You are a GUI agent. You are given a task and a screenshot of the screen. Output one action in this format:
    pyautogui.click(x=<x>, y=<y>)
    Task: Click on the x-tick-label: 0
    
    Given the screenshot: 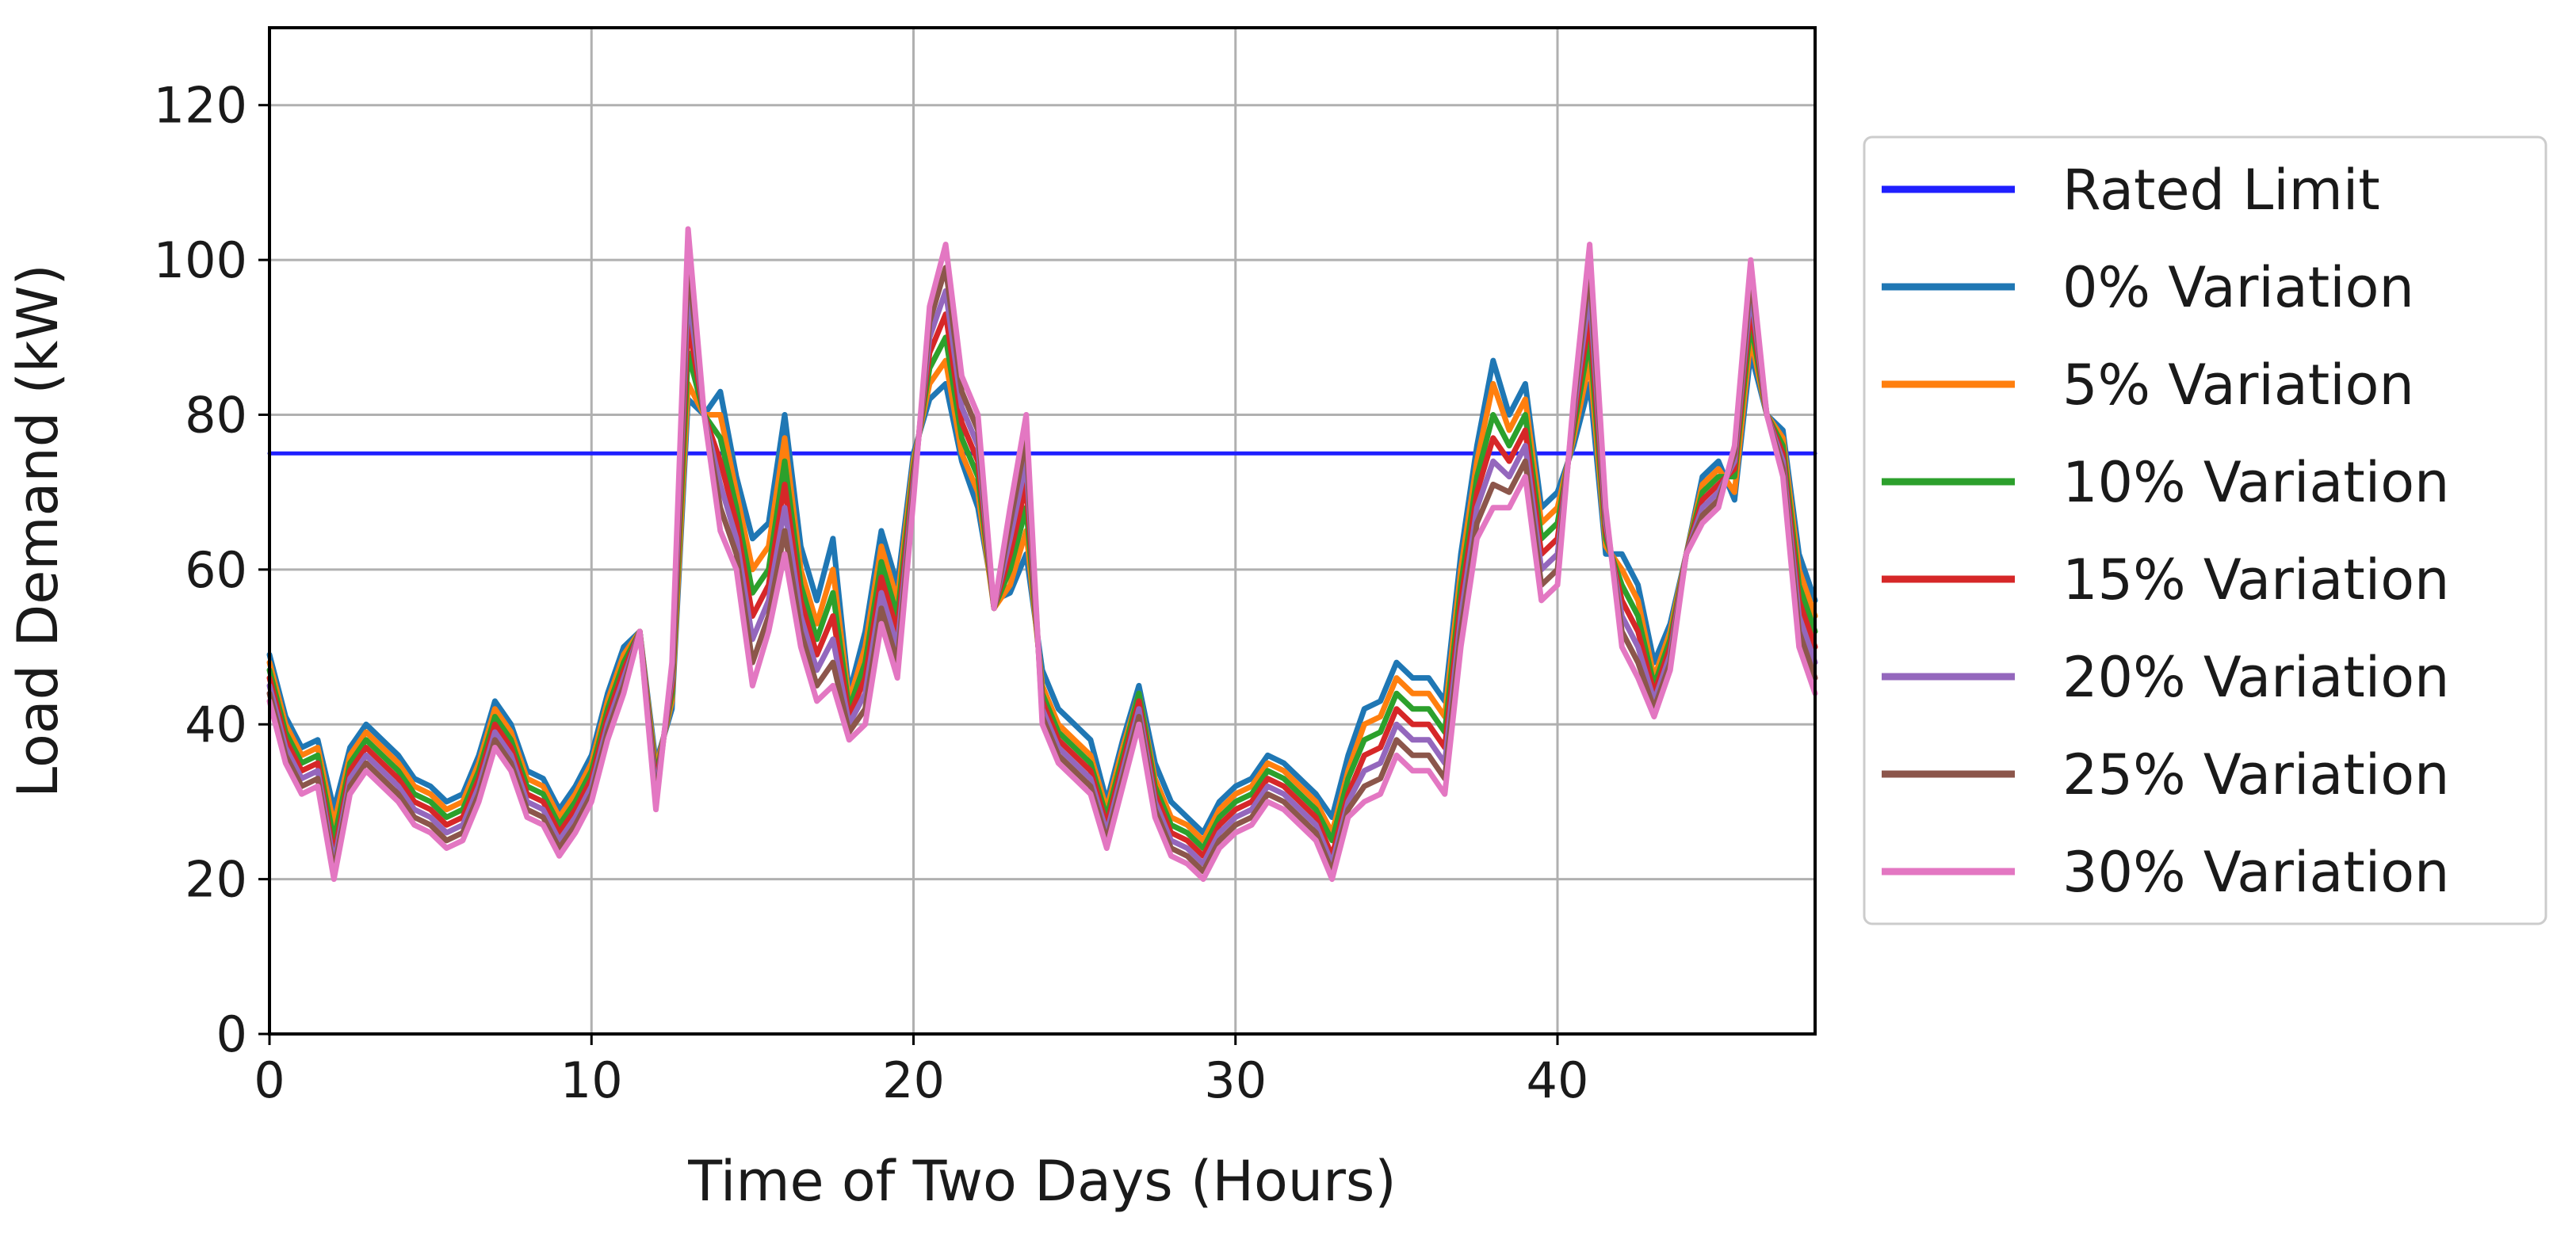 What is the action you would take?
    pyautogui.click(x=269, y=1080)
    